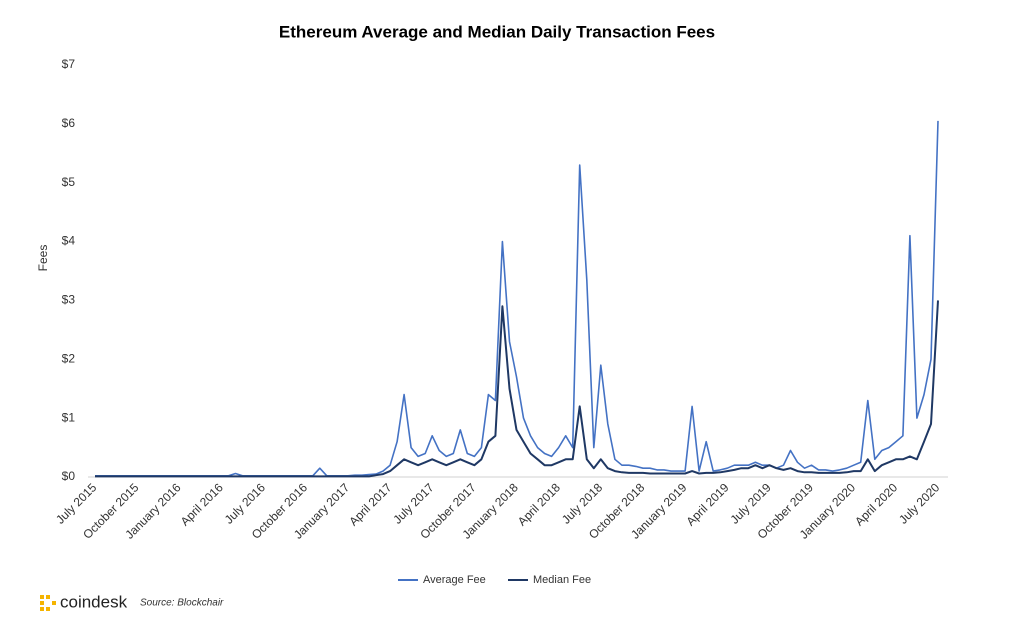  What do you see at coordinates (707, 504) in the screenshot?
I see `x-tick-label: April 2019` at bounding box center [707, 504].